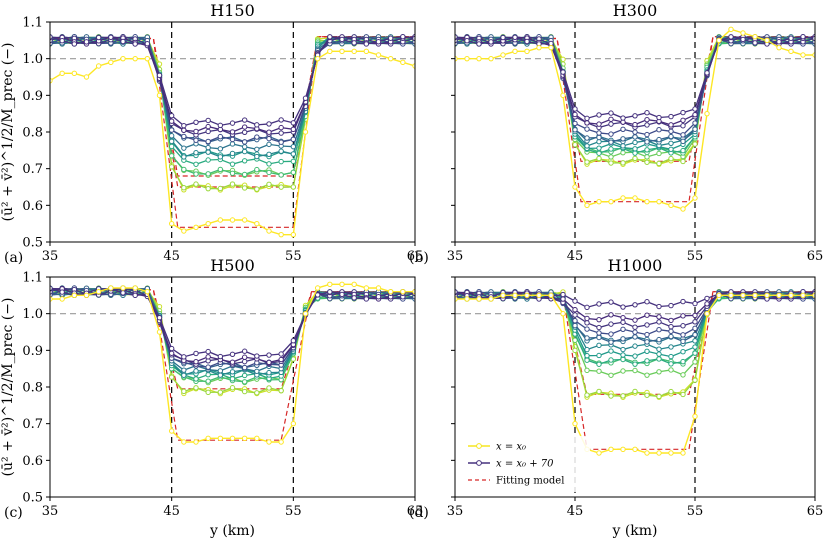  Describe the element at coordinates (635, 10) in the screenshot. I see `panel-title: H300` at that location.